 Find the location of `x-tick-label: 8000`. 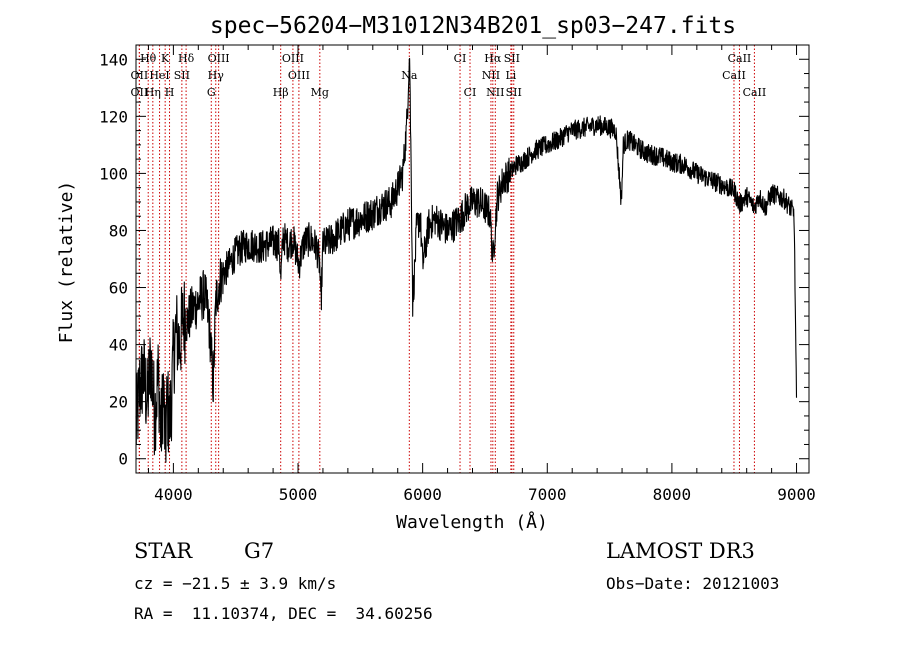

x-tick-label: 8000 is located at coordinates (672, 494).